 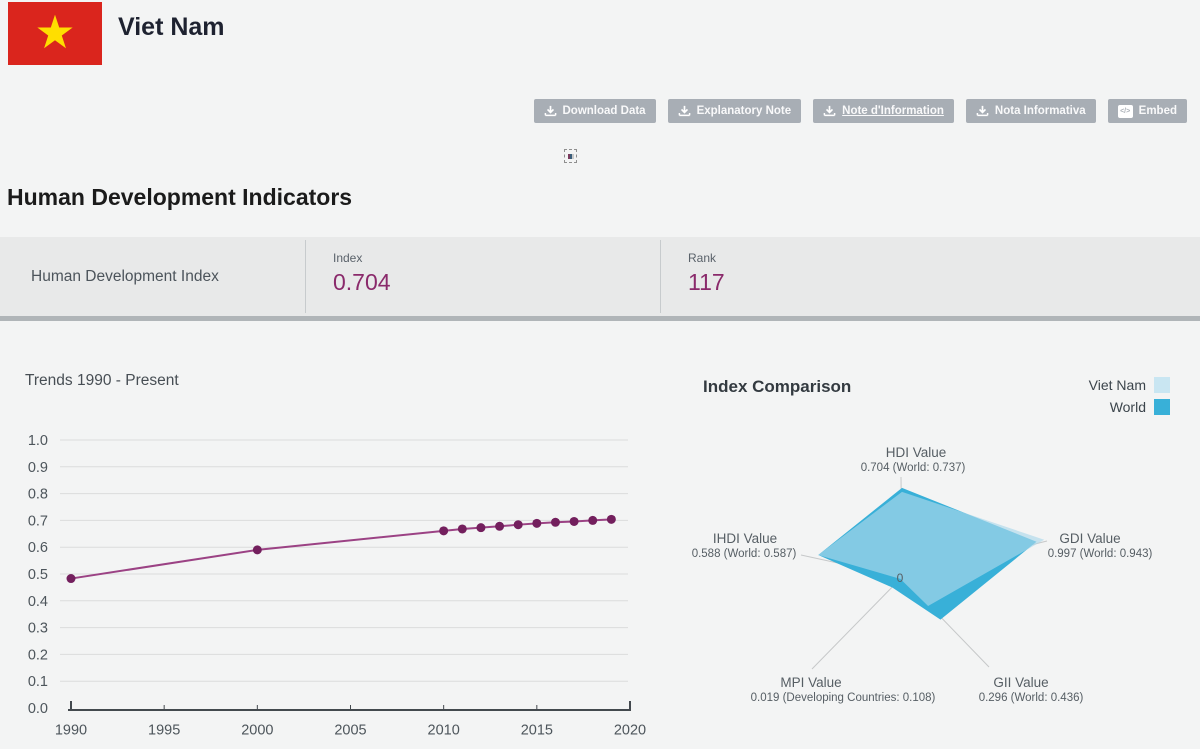 What do you see at coordinates (916, 452) in the screenshot?
I see `radar-axis-label: HDI Value` at bounding box center [916, 452].